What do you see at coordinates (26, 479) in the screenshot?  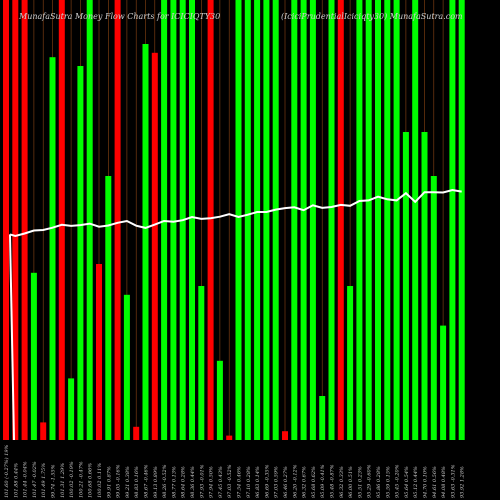 I see `x-axis-label: 101.44 -0.04%` at bounding box center [26, 479].